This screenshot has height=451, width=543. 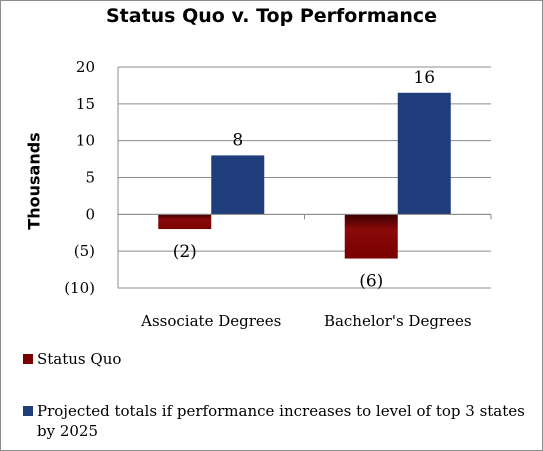 I want to click on data-label: 16, so click(x=424, y=78).